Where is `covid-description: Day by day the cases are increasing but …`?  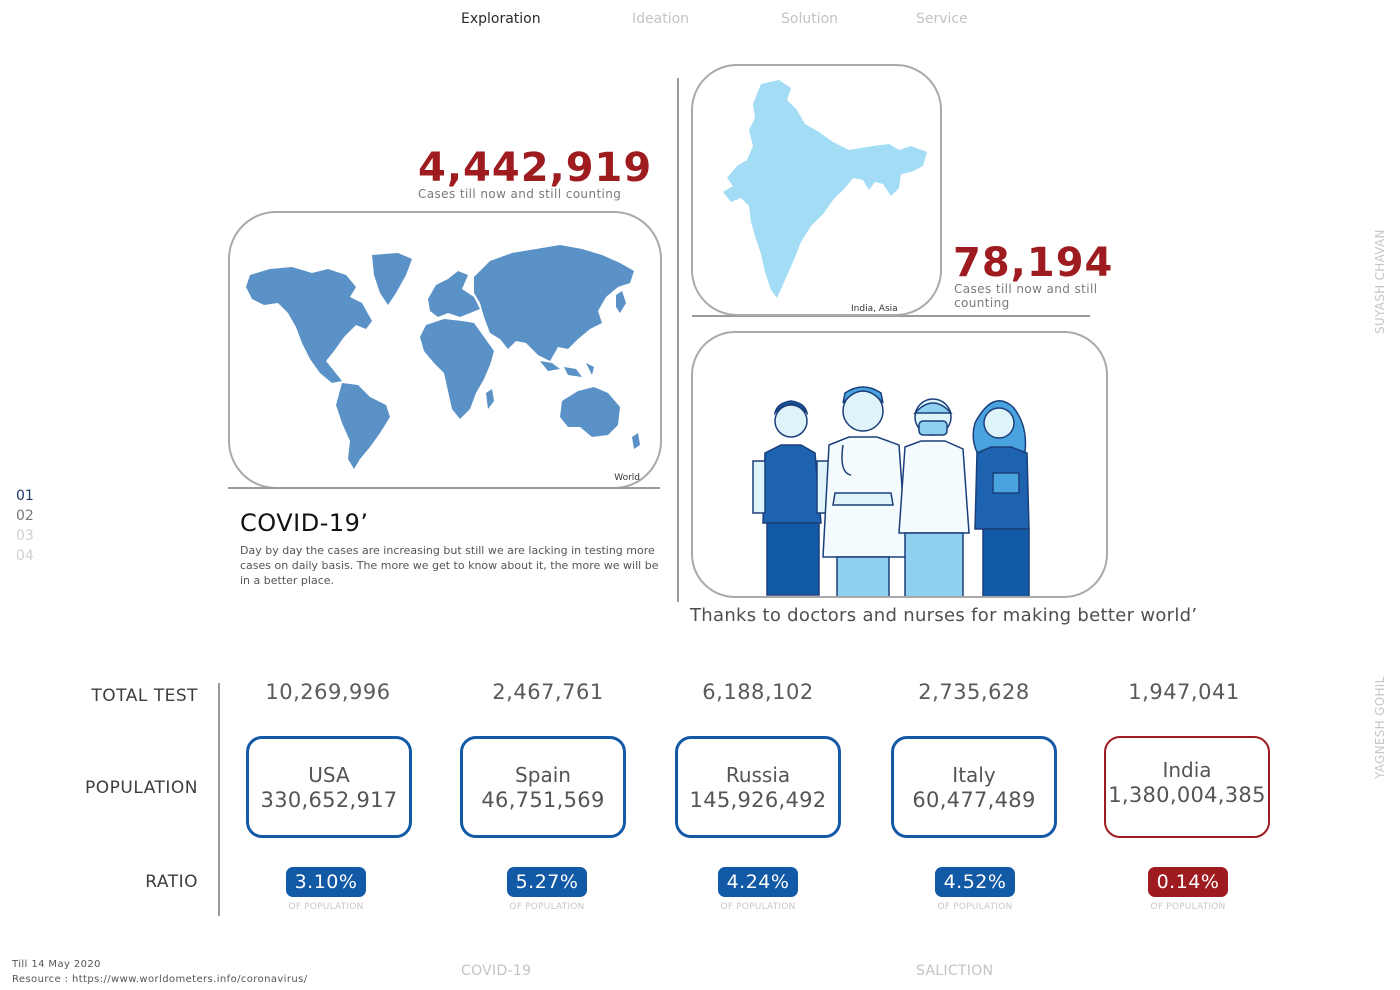 covid-description: Day by day the cases are increasing but … is located at coordinates (449, 566).